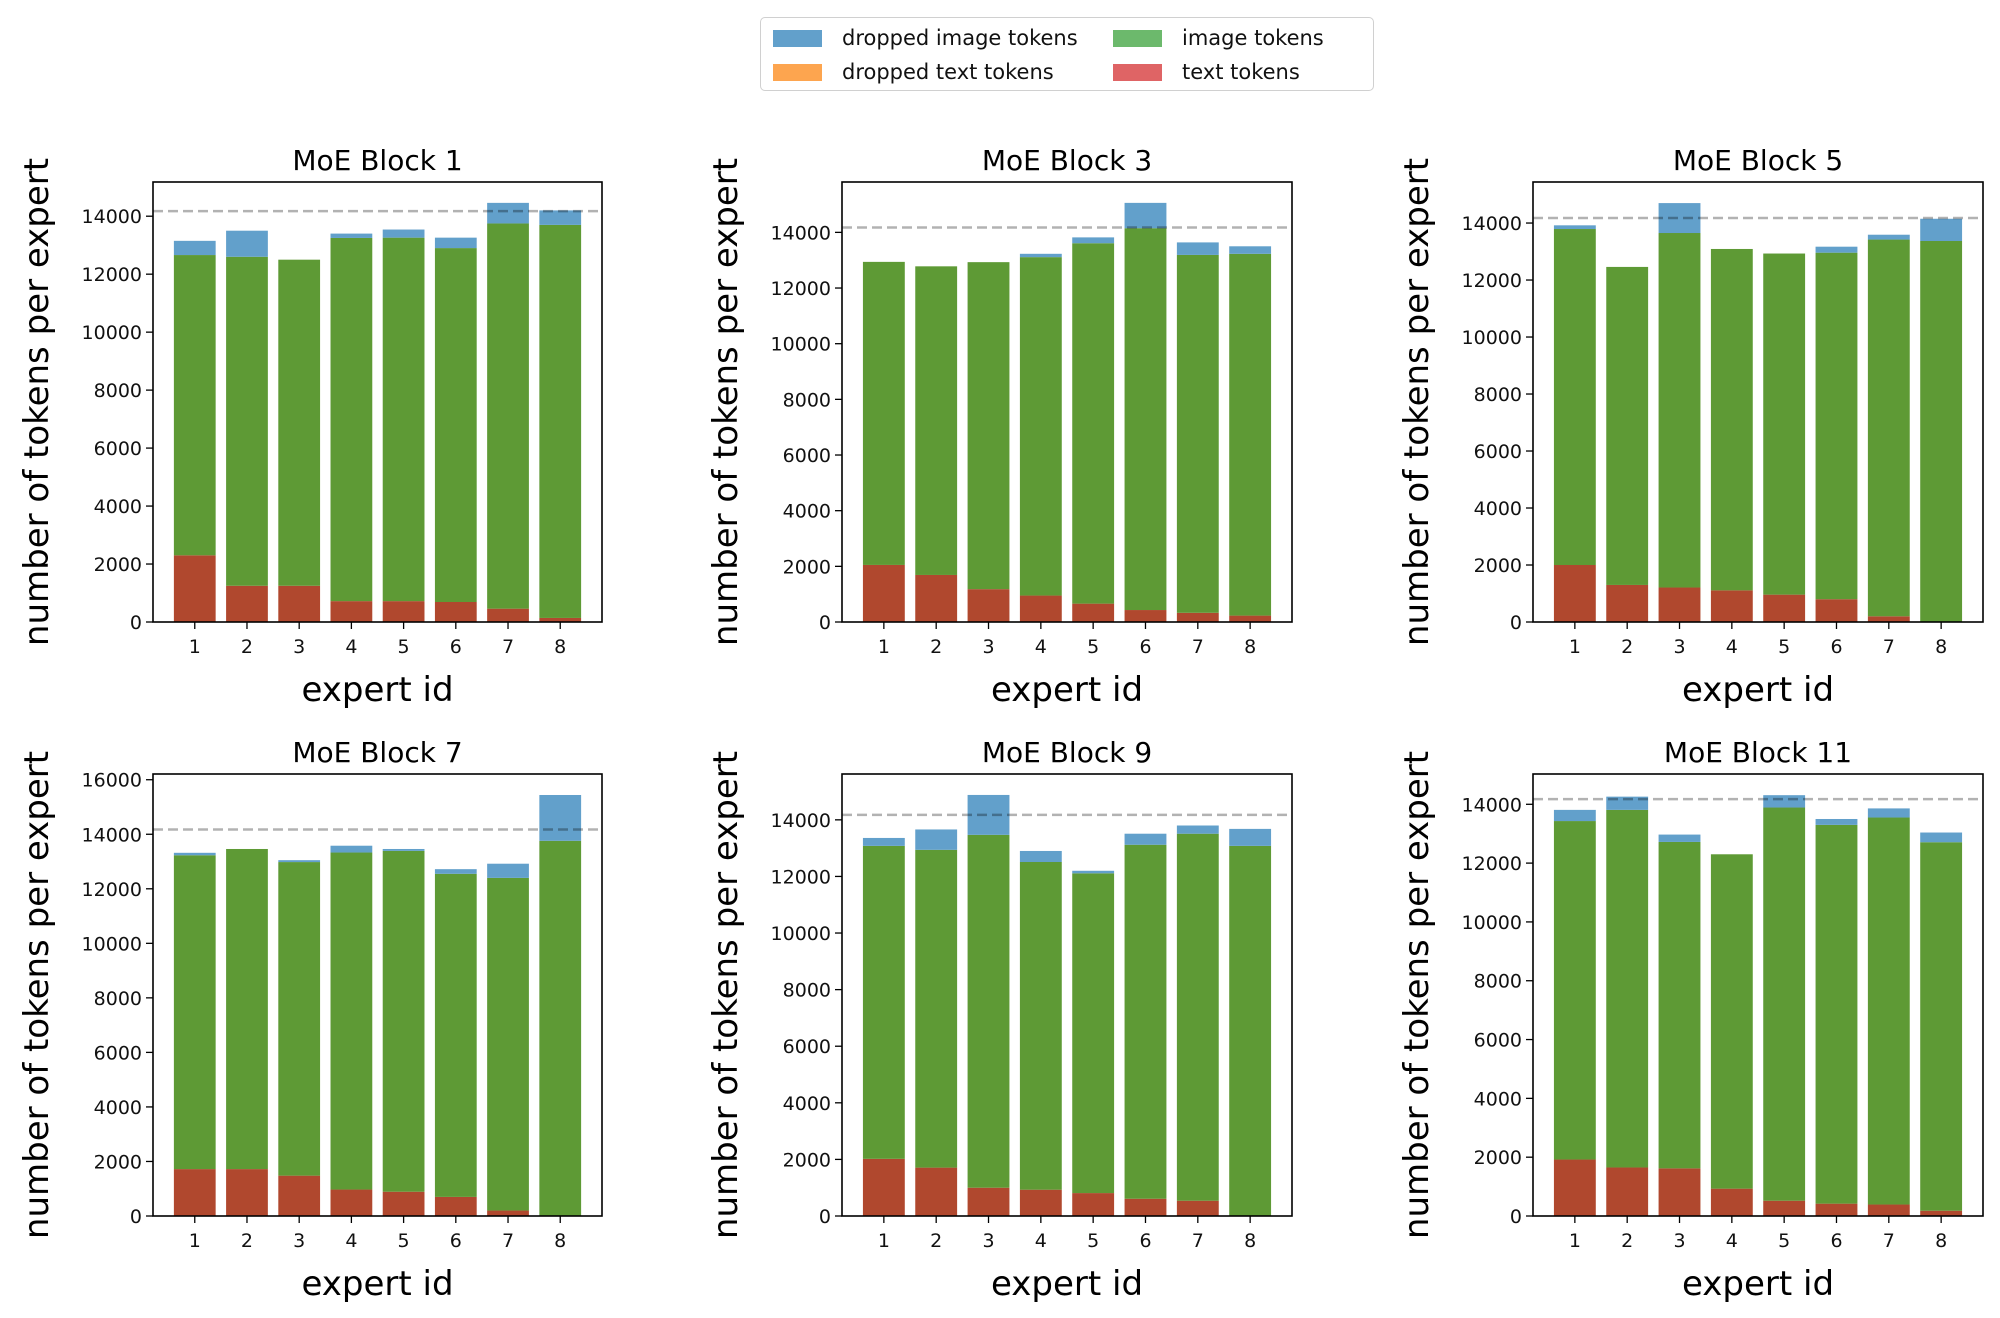 The width and height of the screenshot is (2000, 1318). What do you see at coordinates (1250, 1241) in the screenshot?
I see `x-tick-label: 8` at bounding box center [1250, 1241].